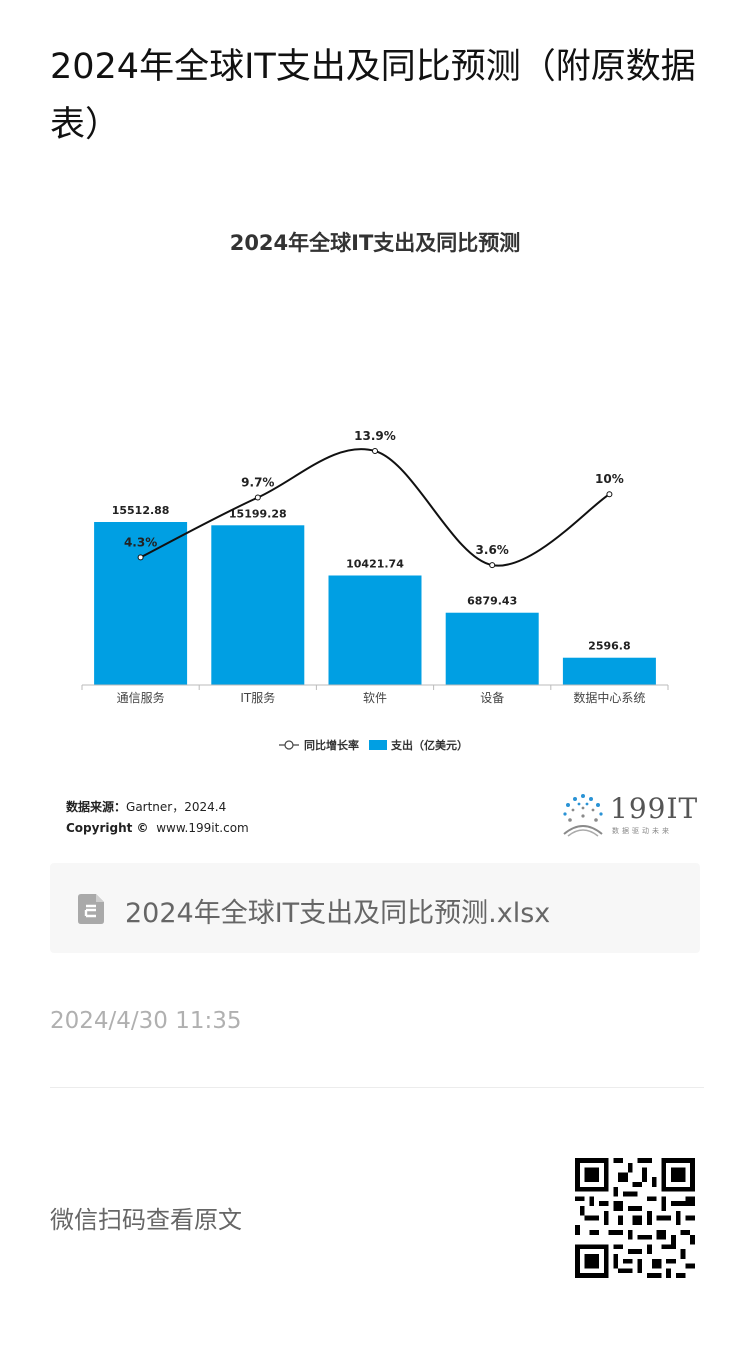  I want to click on growth-rate-labels: 4.3% 9.7% 13.9% 3.6% 10%, so click(374, 493).